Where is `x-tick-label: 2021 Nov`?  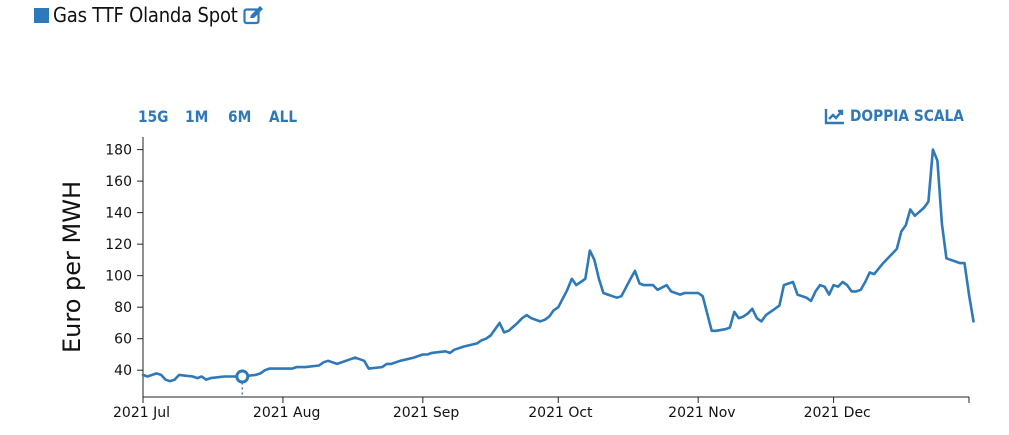 x-tick-label: 2021 Nov is located at coordinates (701, 413).